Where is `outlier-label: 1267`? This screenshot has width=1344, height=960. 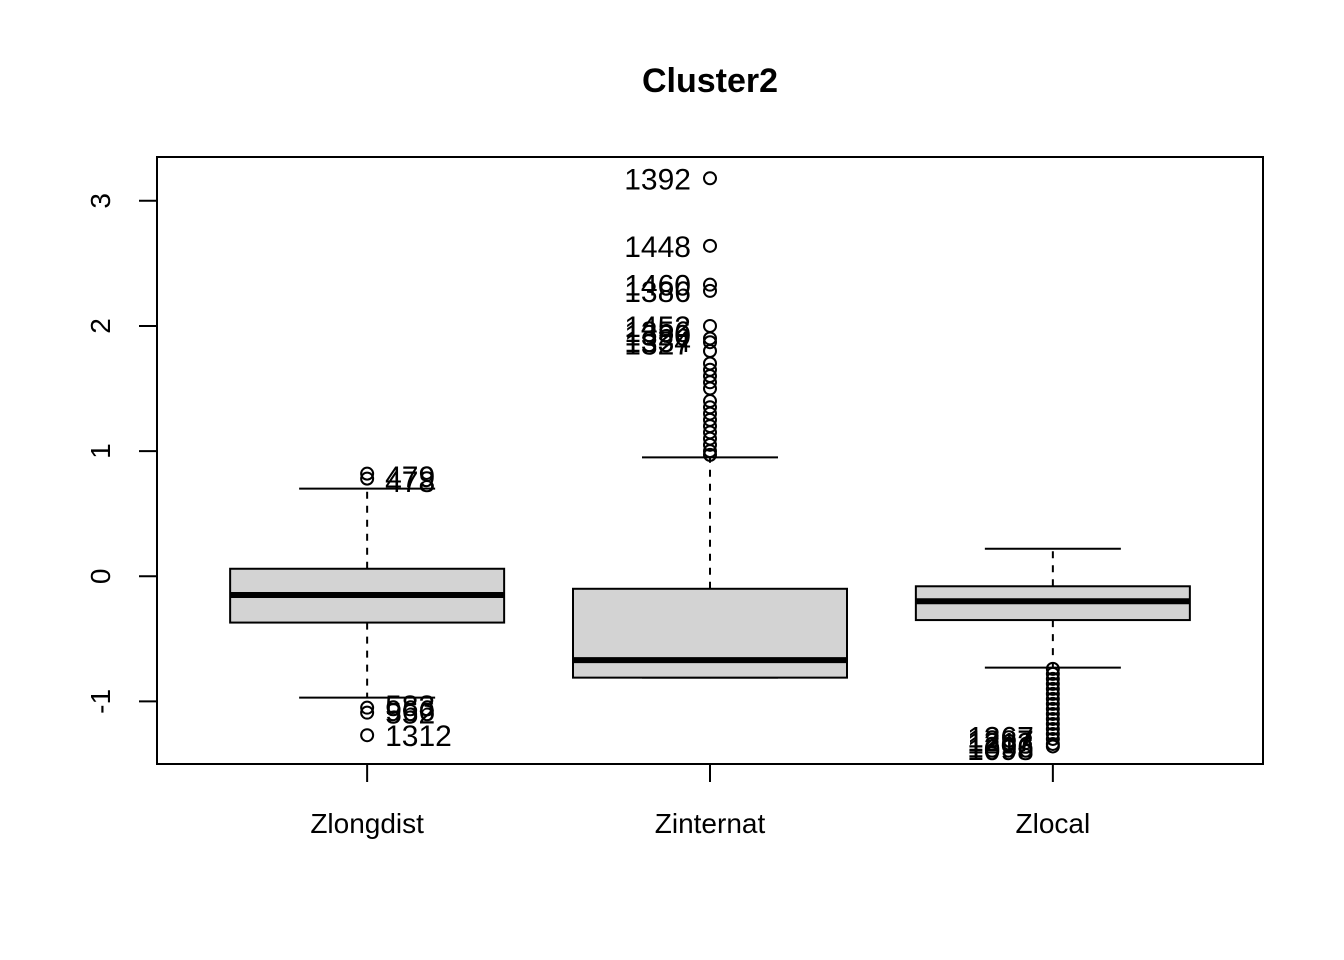
outlier-label: 1267 is located at coordinates (1000, 737).